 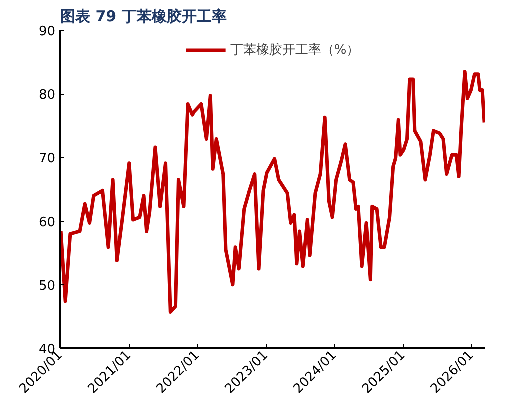 What do you see at coordinates (47, 222) in the screenshot?
I see `y-tick-label: 60` at bounding box center [47, 222].